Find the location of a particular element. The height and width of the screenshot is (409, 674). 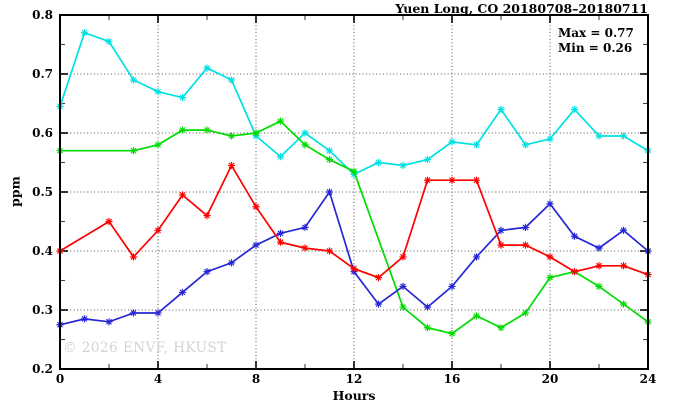

y-tick-label: 0.3 is located at coordinates (42, 310).